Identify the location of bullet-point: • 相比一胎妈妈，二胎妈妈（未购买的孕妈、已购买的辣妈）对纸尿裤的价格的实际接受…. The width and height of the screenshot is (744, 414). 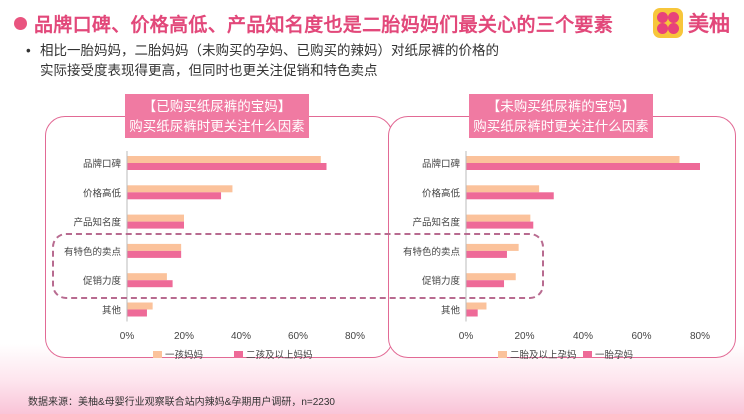
(268, 61).